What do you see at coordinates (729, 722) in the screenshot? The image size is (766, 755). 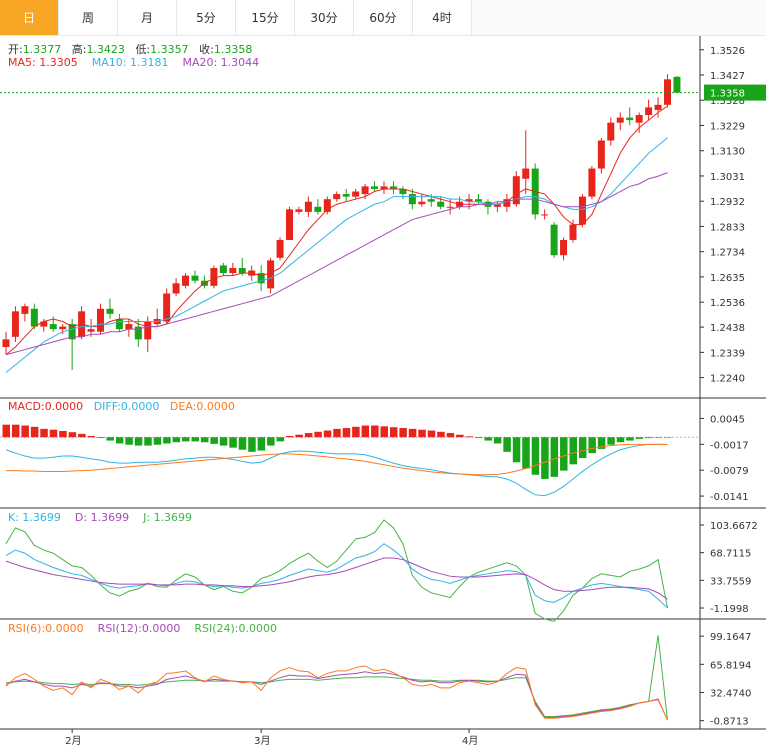 I see `rsi-tick-label: -0.8713` at bounding box center [729, 722].